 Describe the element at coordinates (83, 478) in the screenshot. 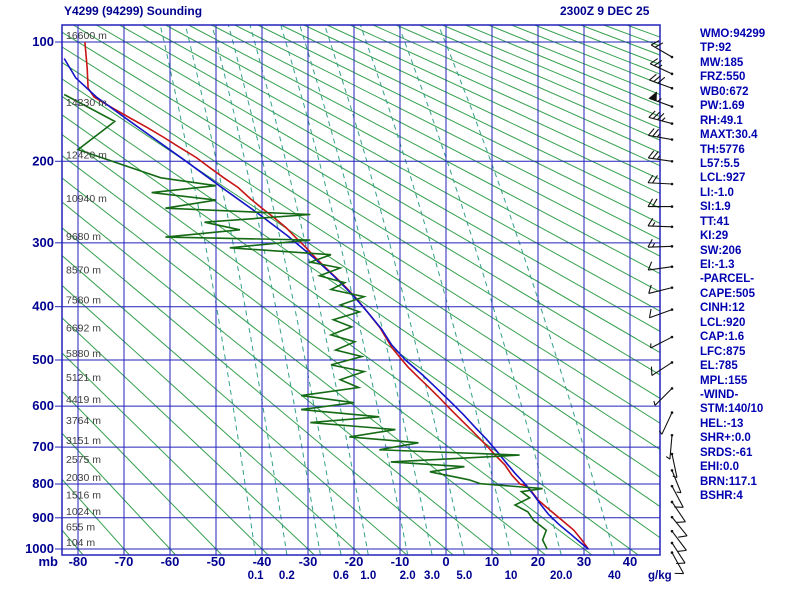

I see `height-label: 2030 m` at that location.